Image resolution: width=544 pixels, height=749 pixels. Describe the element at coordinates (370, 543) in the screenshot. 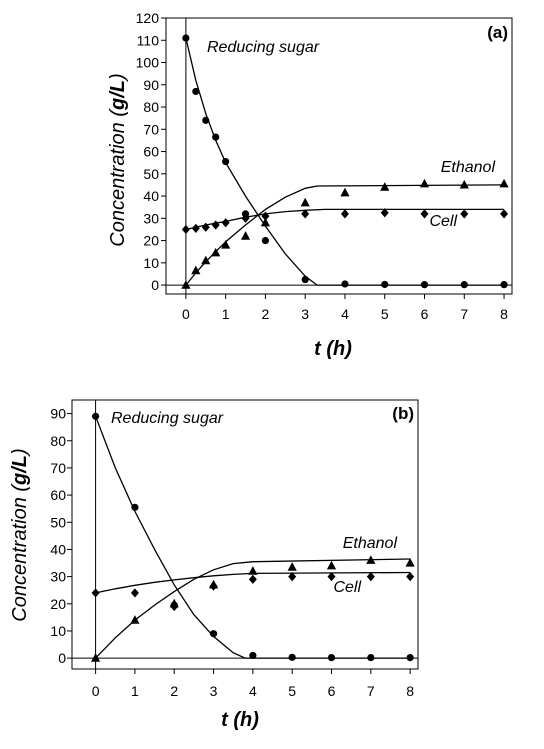

I see `ethanol-label: Ethanol` at that location.